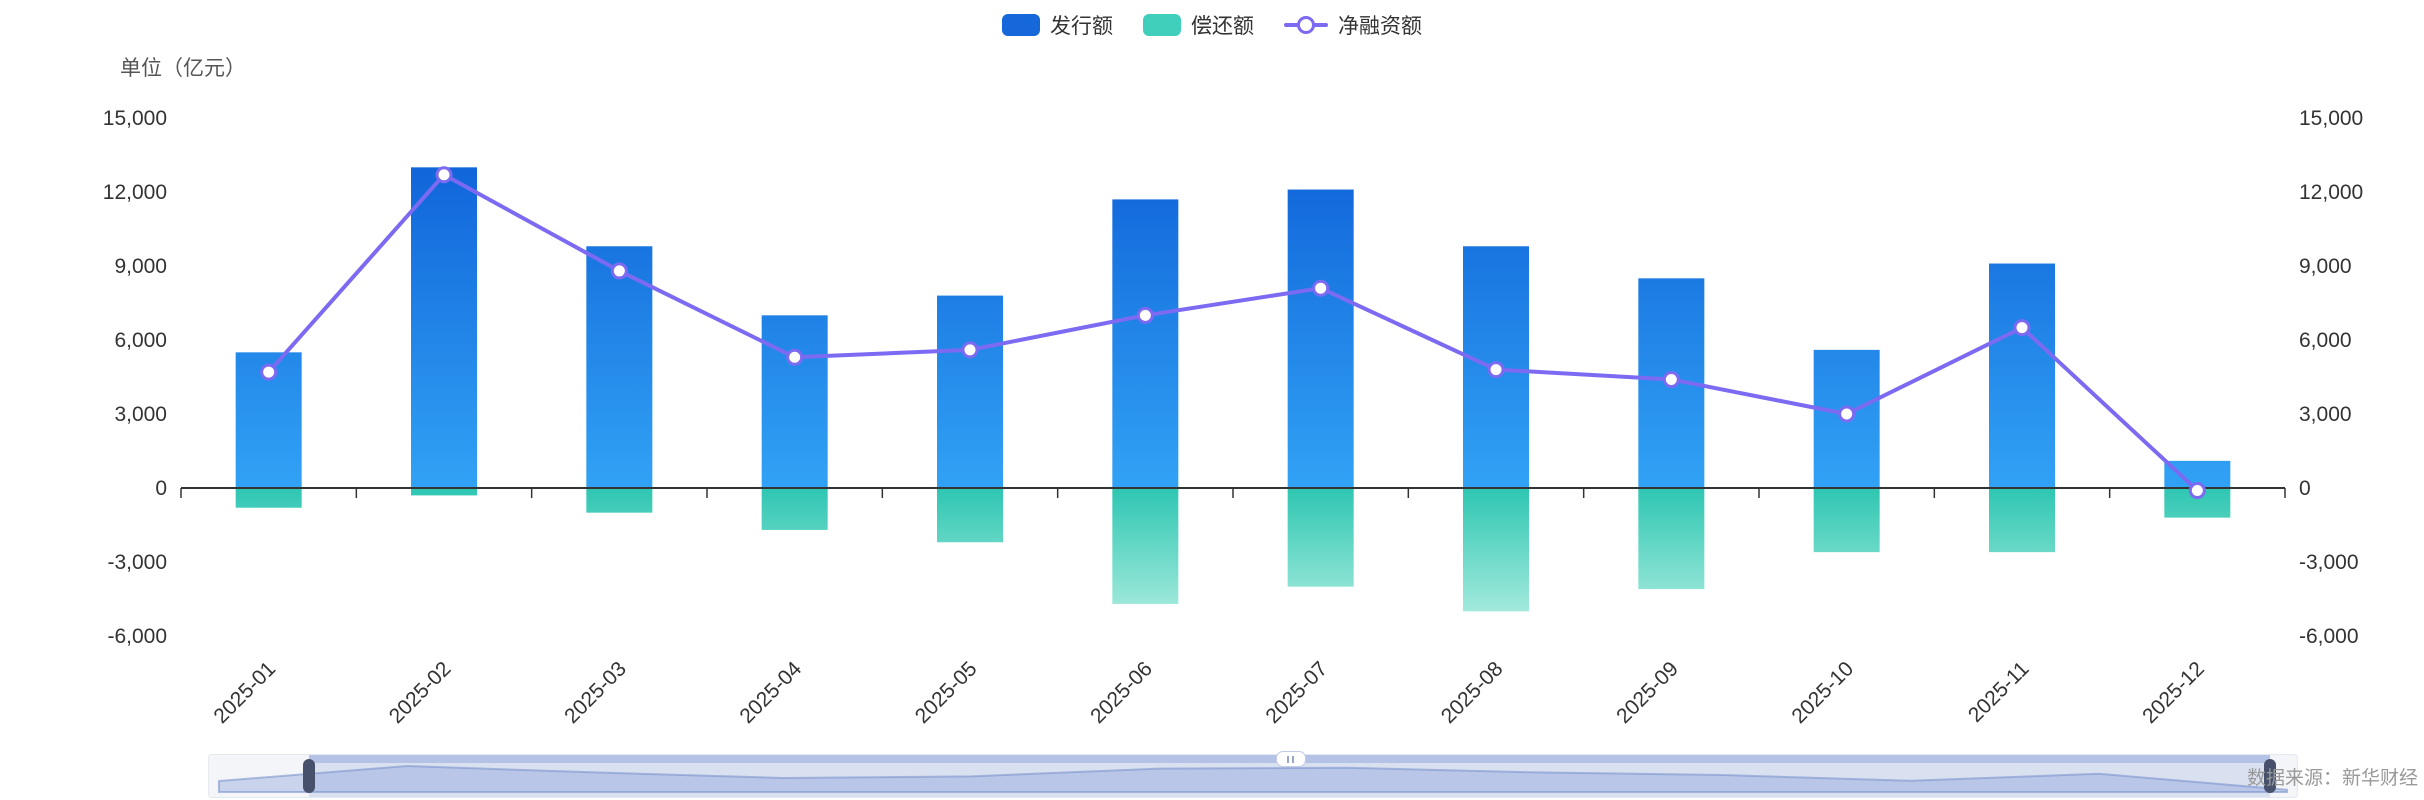  I want to click on y-axis-right-label: -3,000, so click(2329, 562).